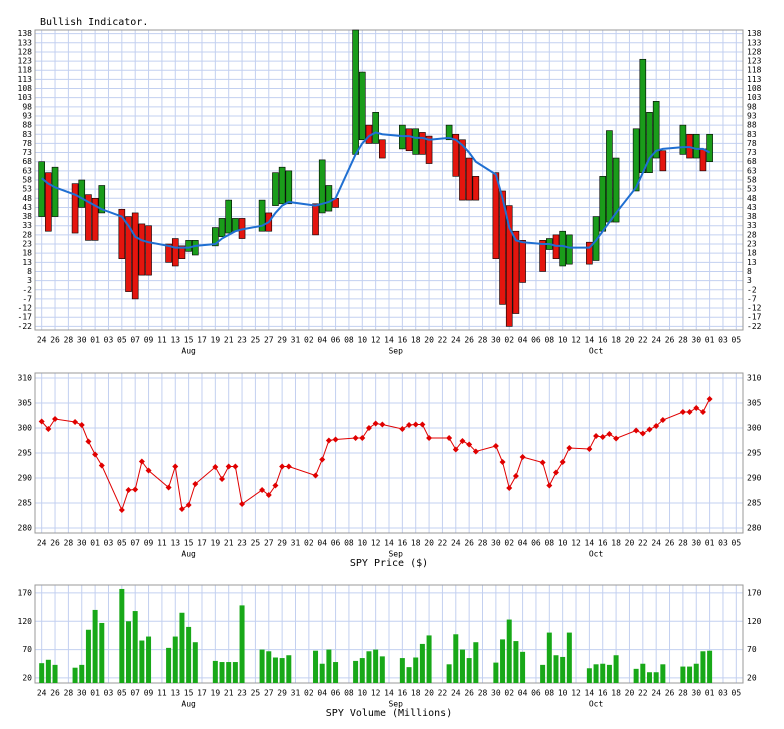 This screenshot has height=729, width=784. I want to click on y-tick-label: 18, so click(27, 253).